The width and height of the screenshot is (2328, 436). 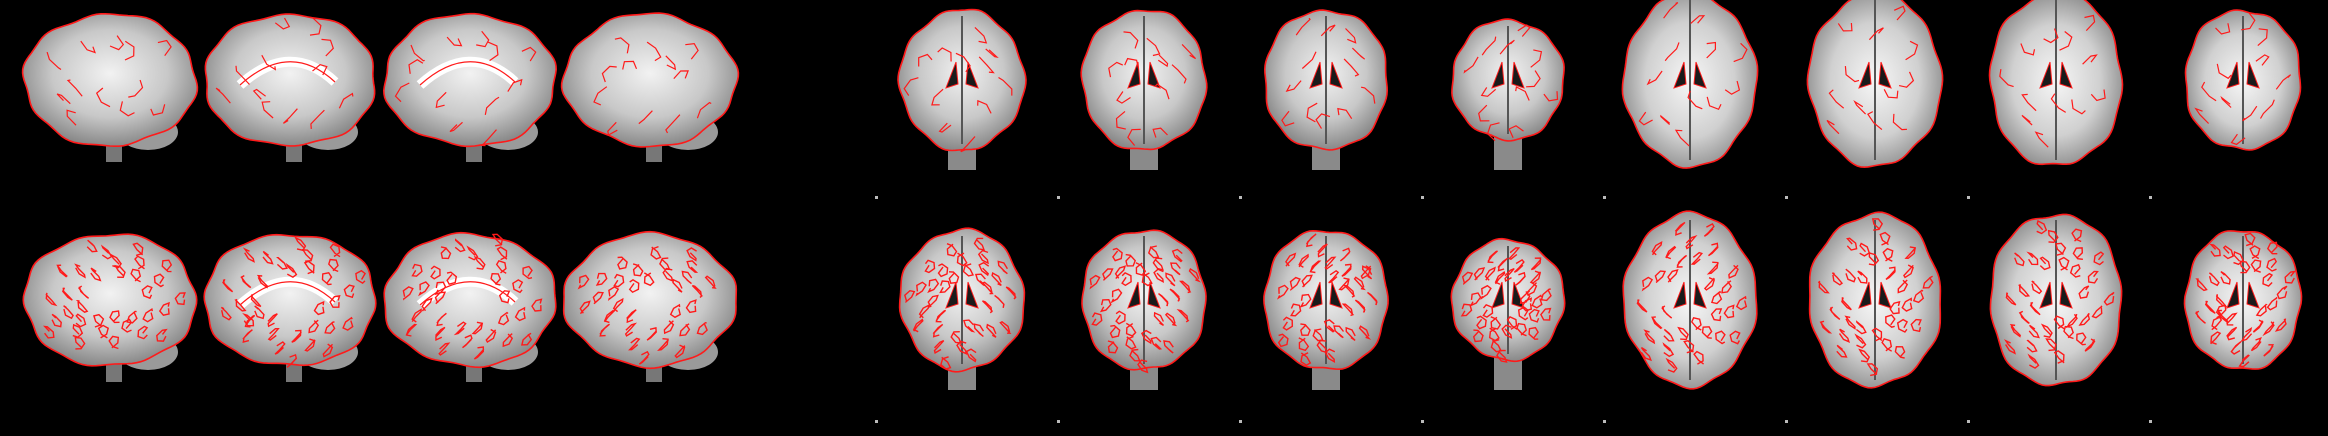 What do you see at coordinates (2225, 104) in the screenshot?
I see `brain-slice-panel-axial` at bounding box center [2225, 104].